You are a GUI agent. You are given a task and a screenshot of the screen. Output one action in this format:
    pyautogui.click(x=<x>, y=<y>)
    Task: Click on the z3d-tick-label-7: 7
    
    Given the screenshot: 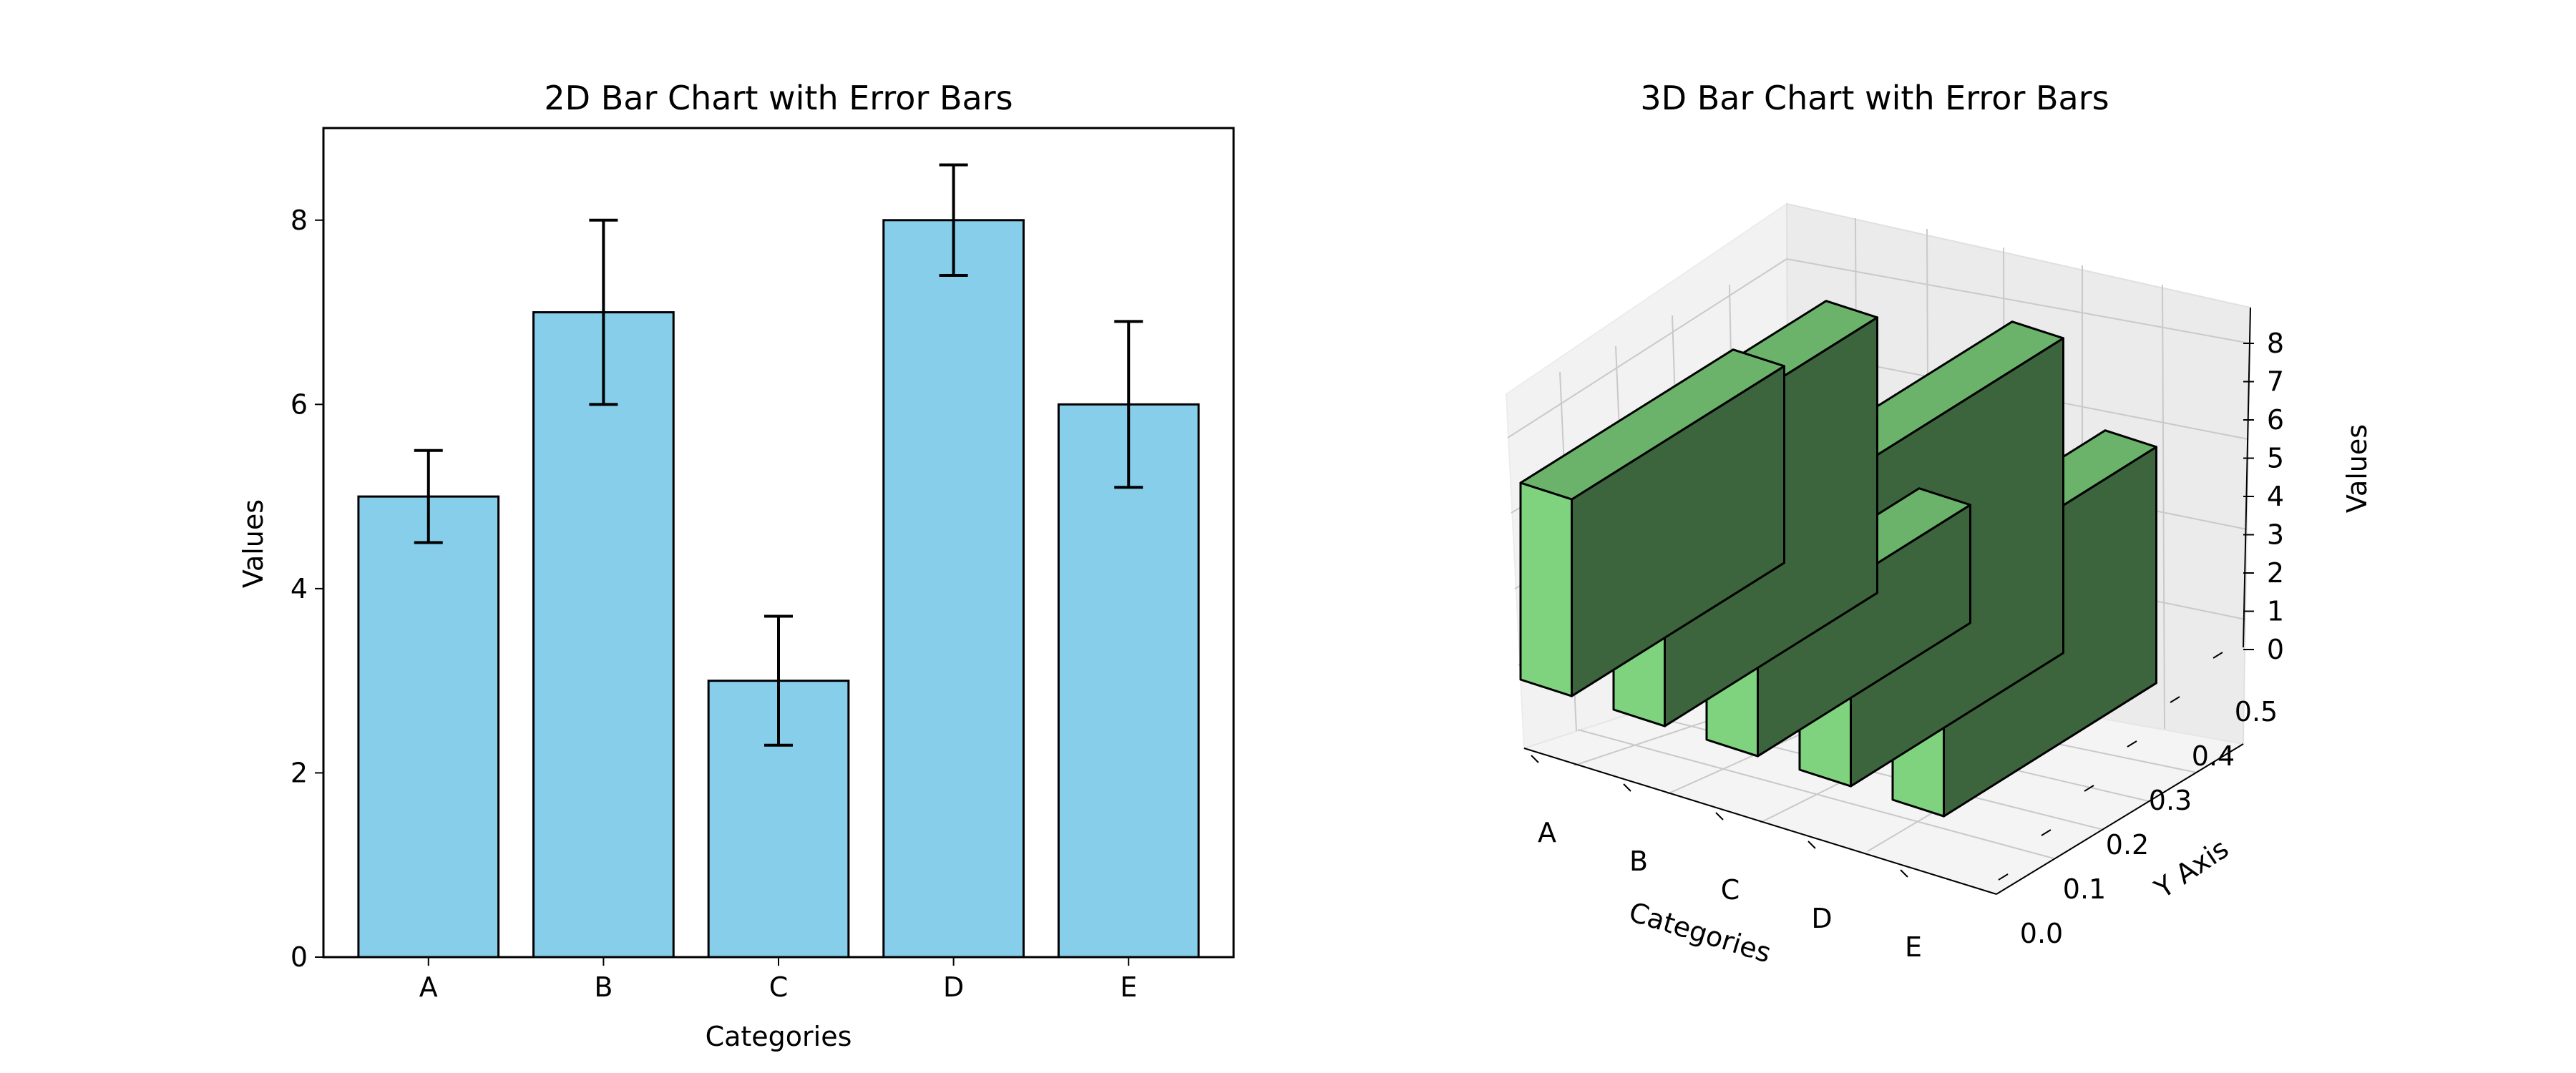 What is the action you would take?
    pyautogui.click(x=2275, y=382)
    